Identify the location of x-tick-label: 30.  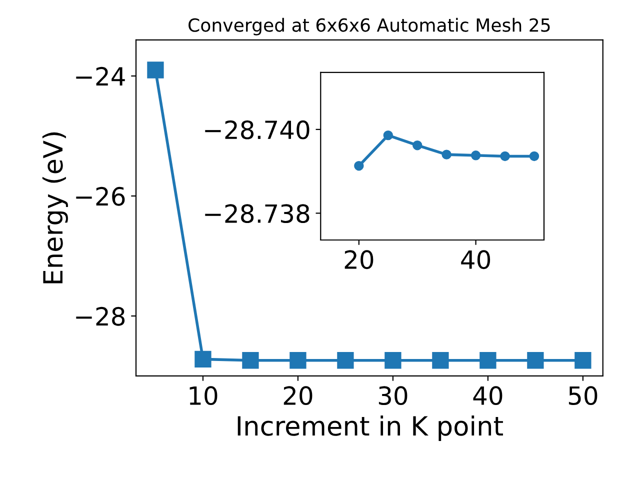
(393, 396).